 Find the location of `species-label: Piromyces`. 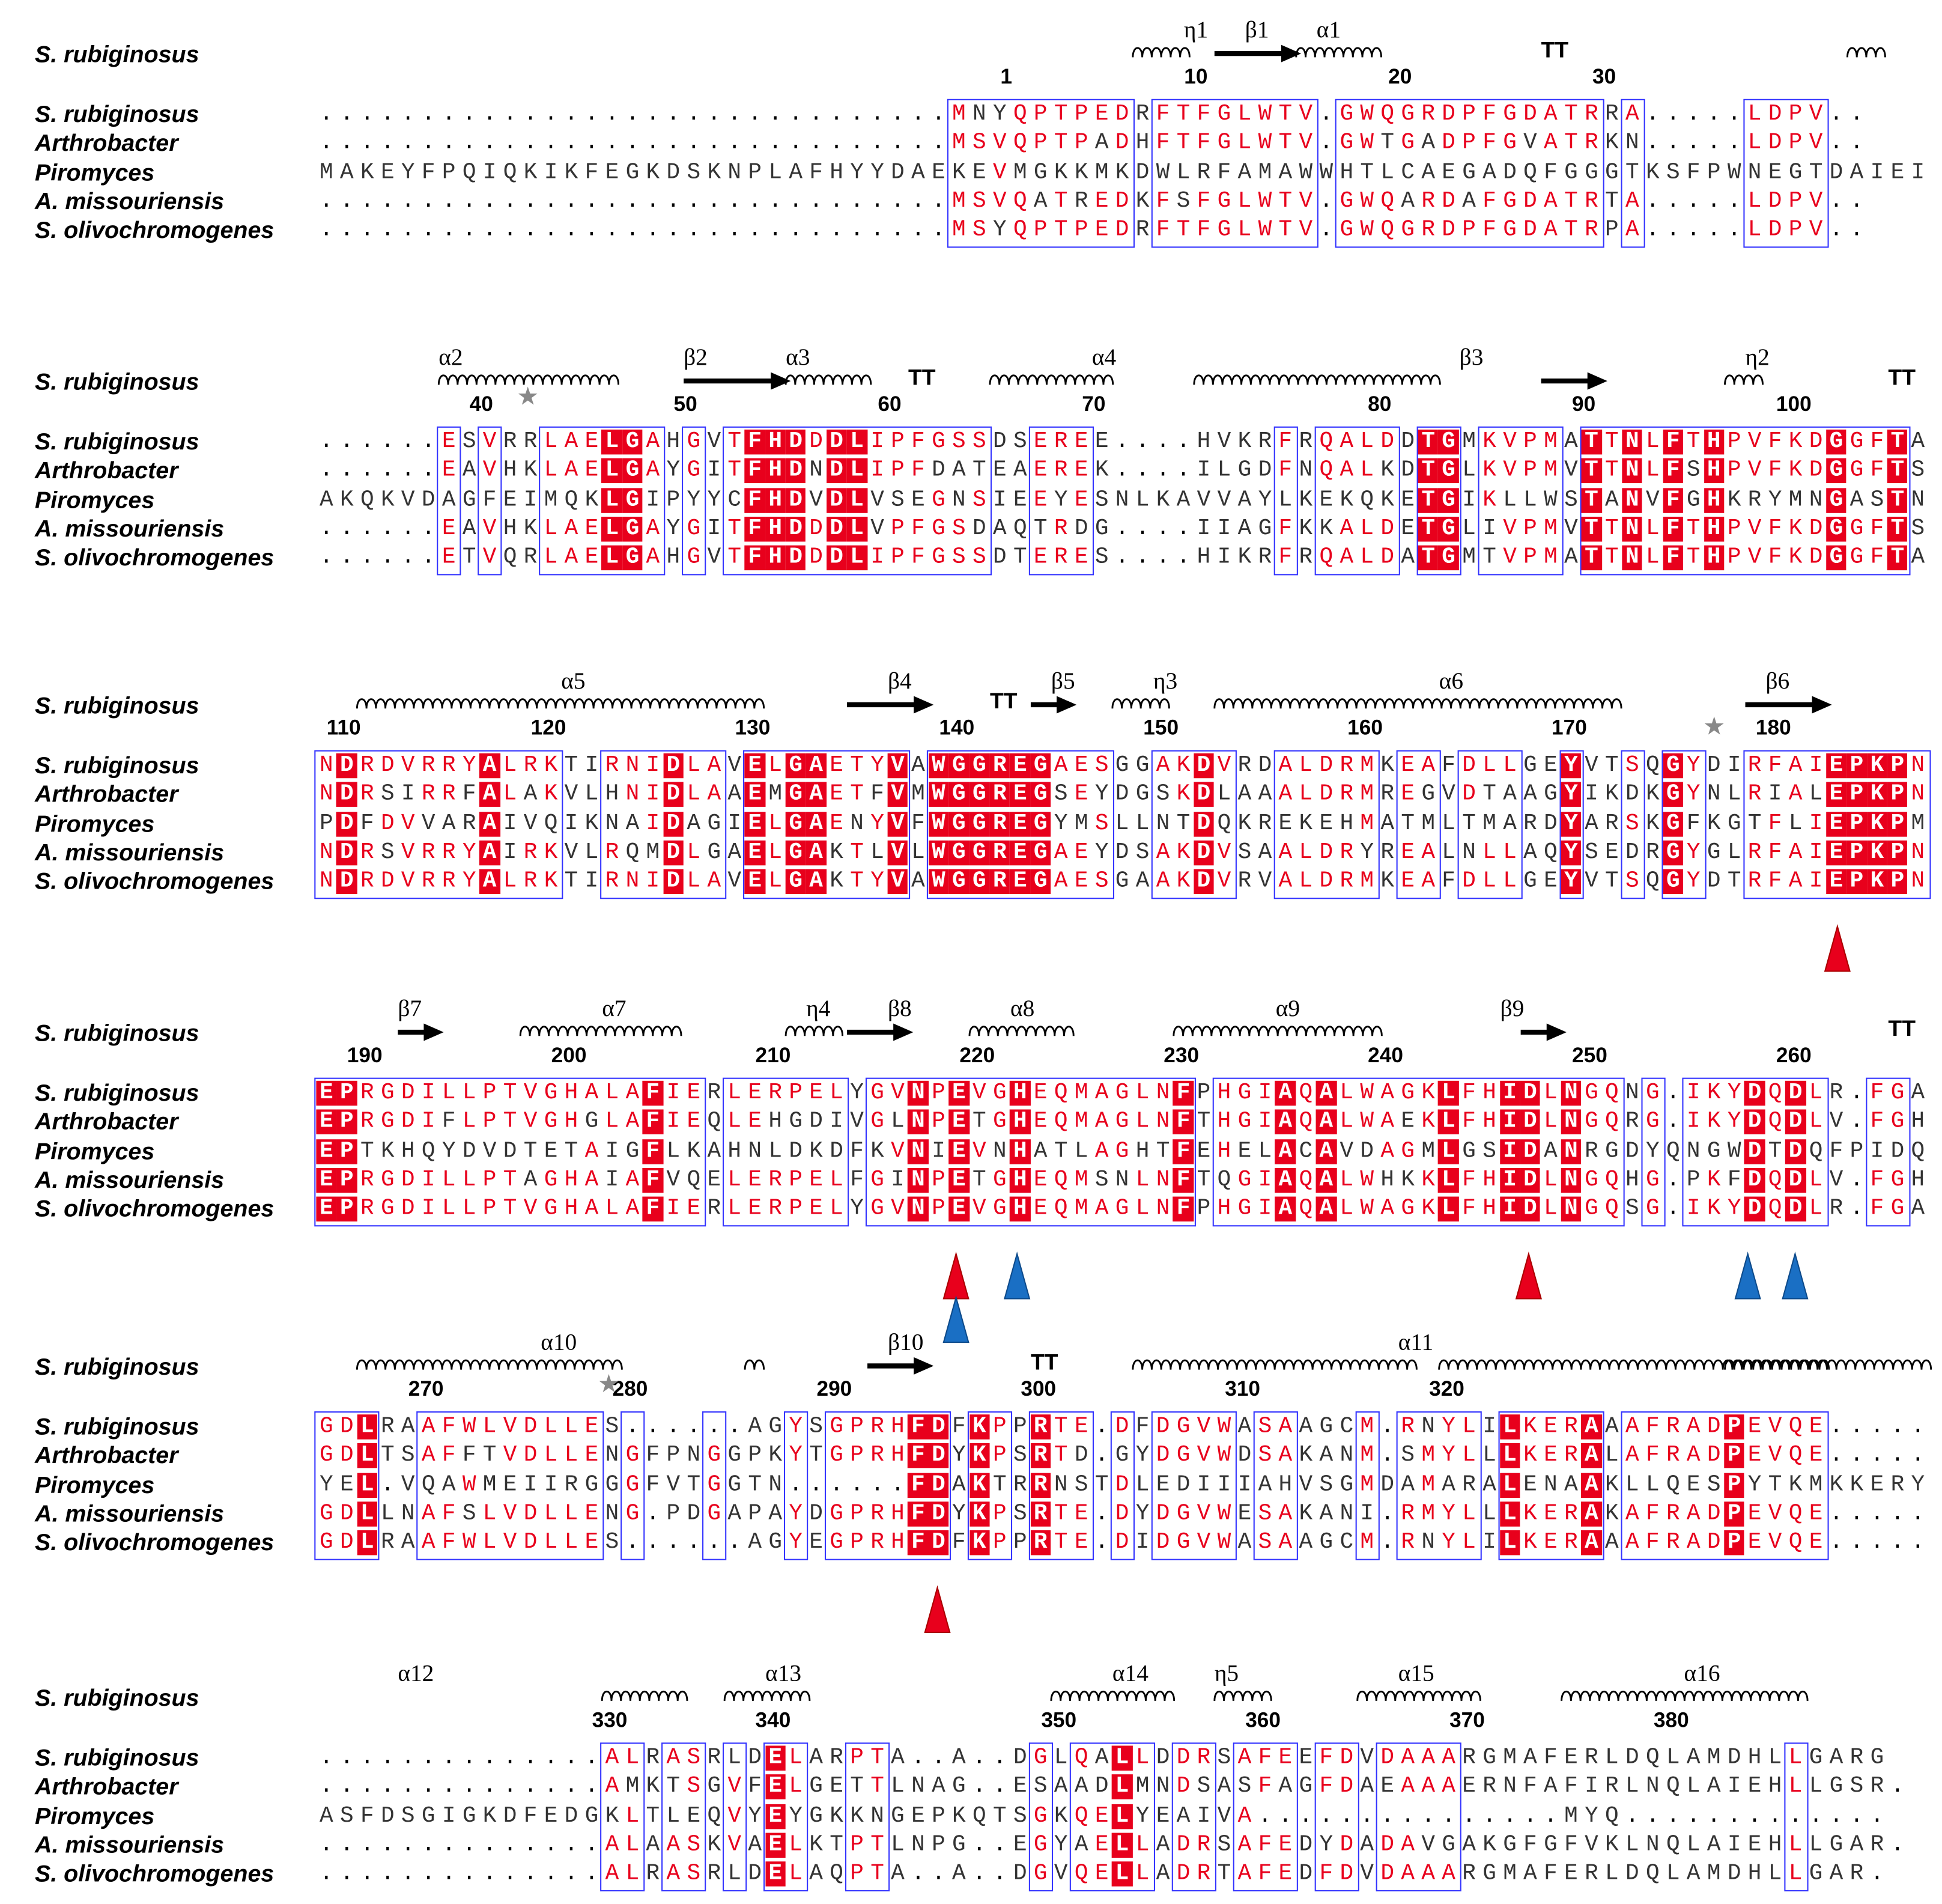

species-label: Piromyces is located at coordinates (95, 1817).